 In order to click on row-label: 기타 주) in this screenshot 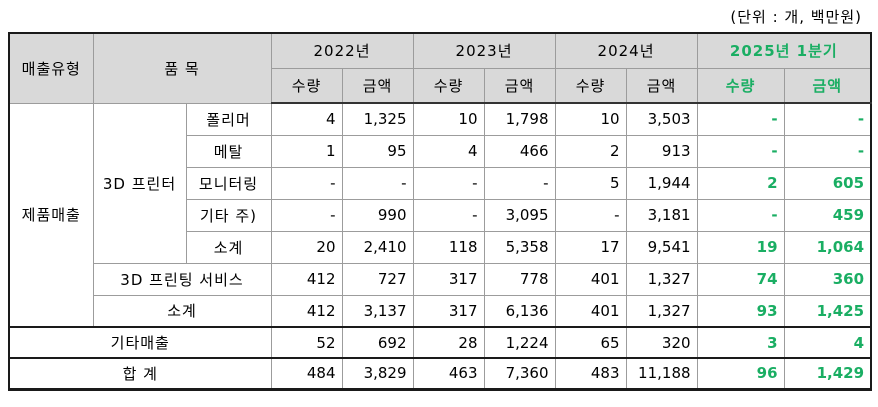, I will do `click(228, 215)`.